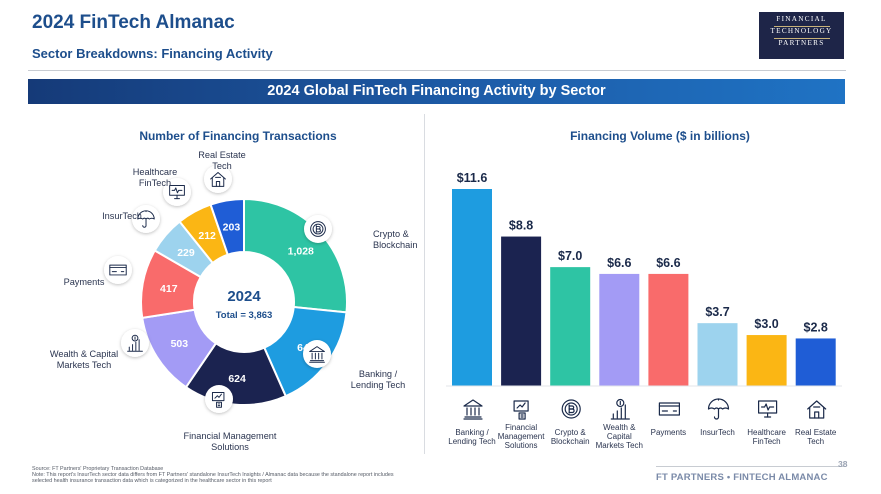 The height and width of the screenshot is (494, 881). I want to click on bar-category-label: FinTech, so click(767, 441).